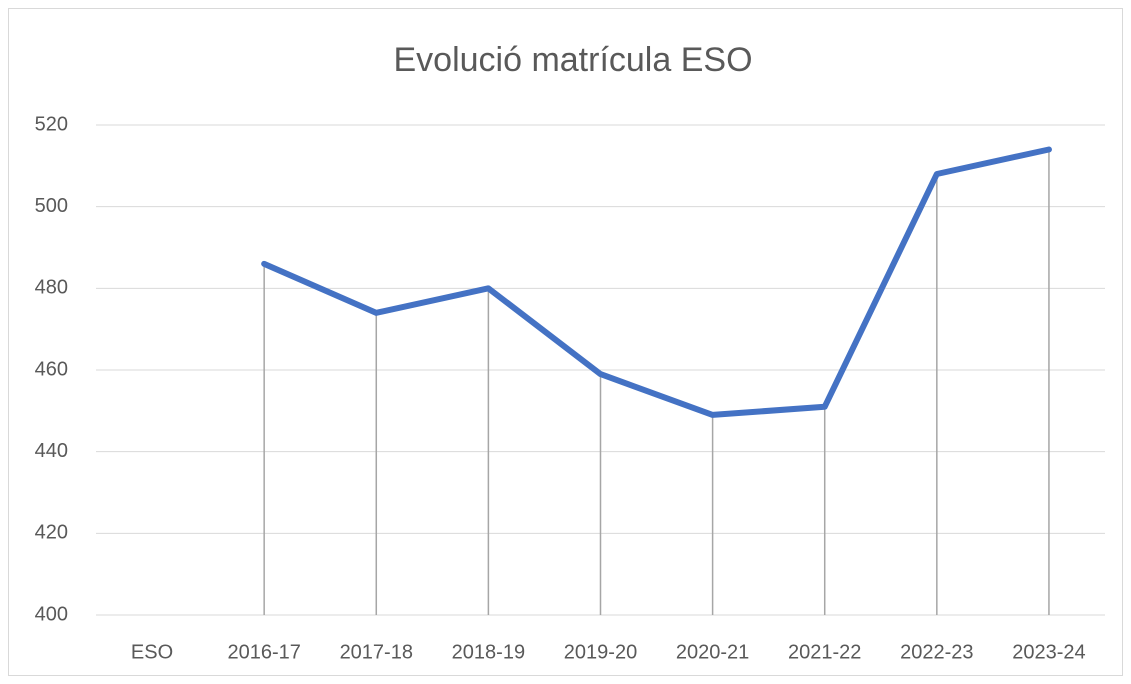 The height and width of the screenshot is (684, 1131). I want to click on y-tick-label: 440, so click(51, 451).